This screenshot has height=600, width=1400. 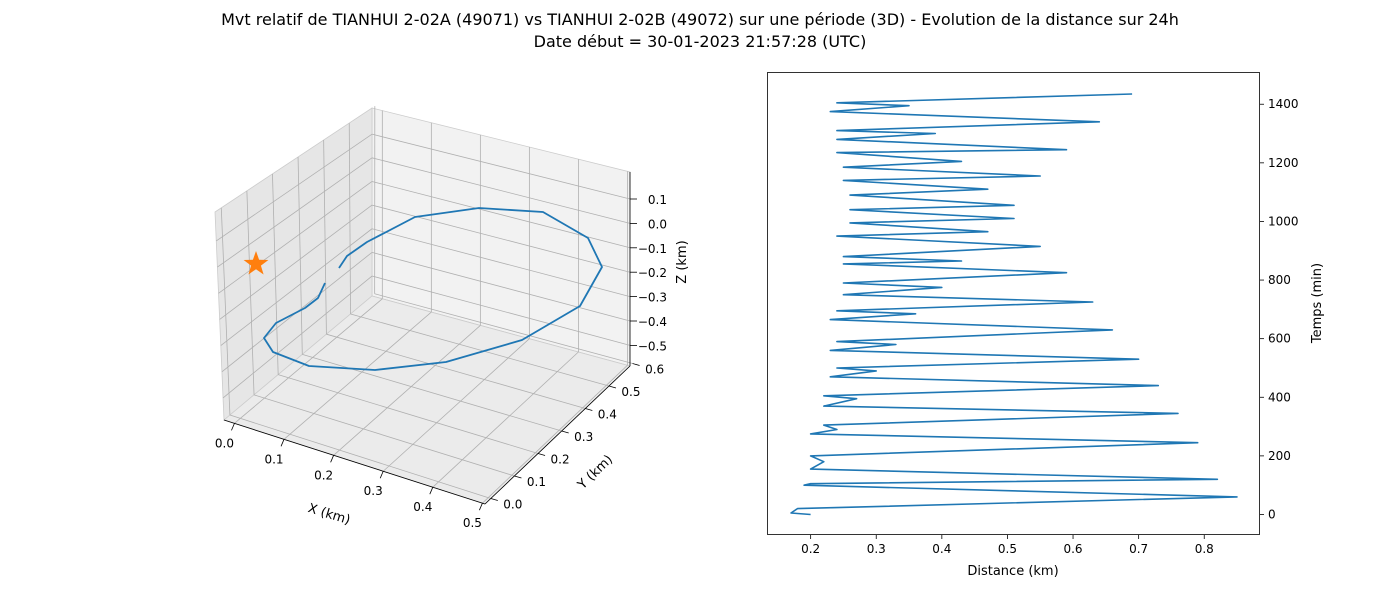 What do you see at coordinates (652, 273) in the screenshot?
I see `z-tick-label: −0.2` at bounding box center [652, 273].